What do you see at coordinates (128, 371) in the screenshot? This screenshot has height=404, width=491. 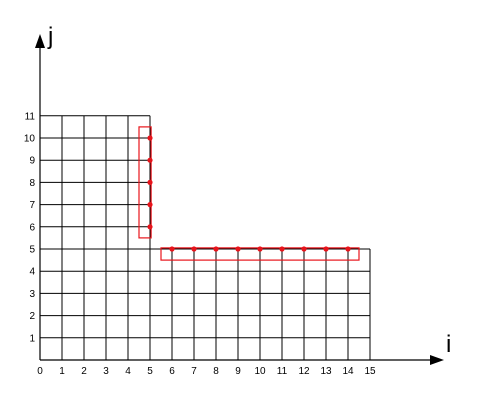 I see `x-tick-label: 4` at bounding box center [128, 371].